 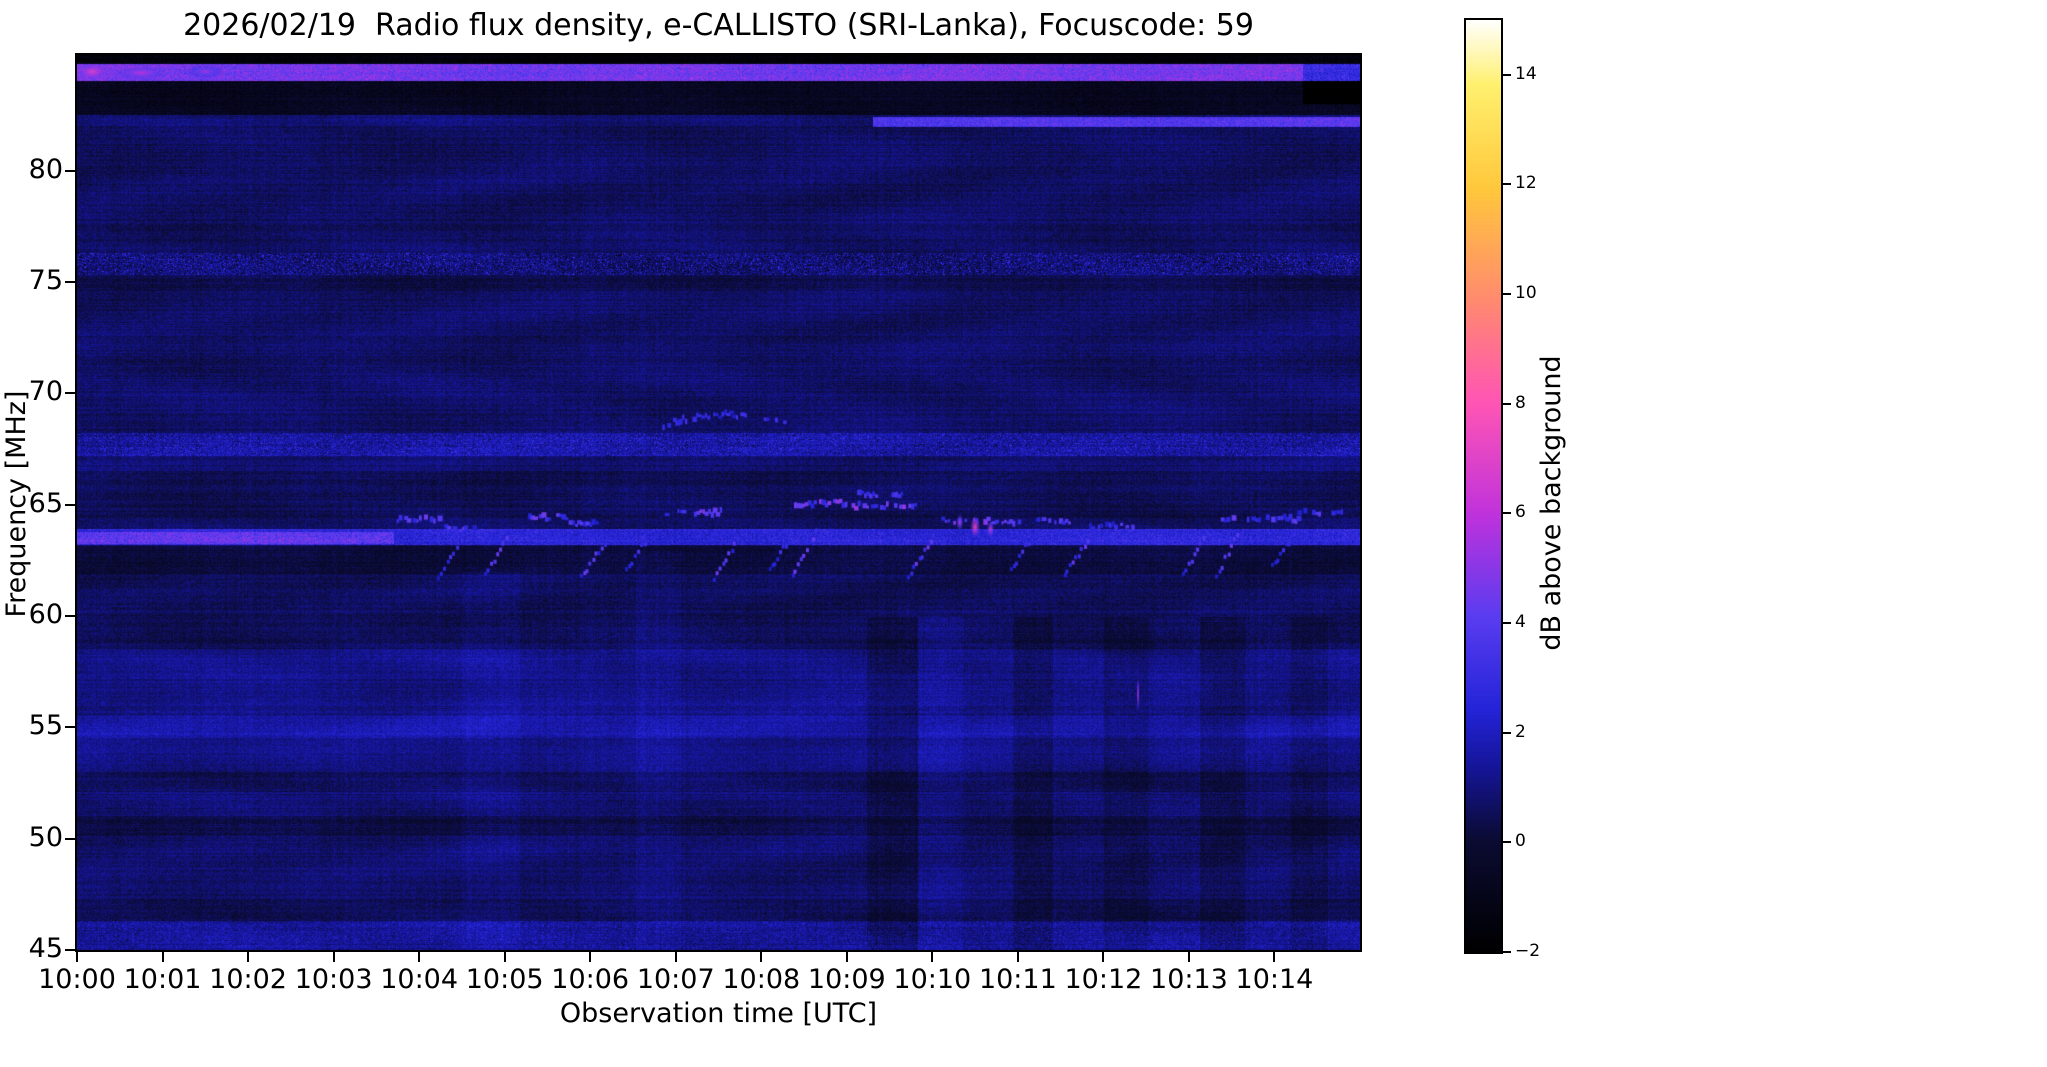 What do you see at coordinates (504, 979) in the screenshot?
I see `x-tick-label: 10:05` at bounding box center [504, 979].